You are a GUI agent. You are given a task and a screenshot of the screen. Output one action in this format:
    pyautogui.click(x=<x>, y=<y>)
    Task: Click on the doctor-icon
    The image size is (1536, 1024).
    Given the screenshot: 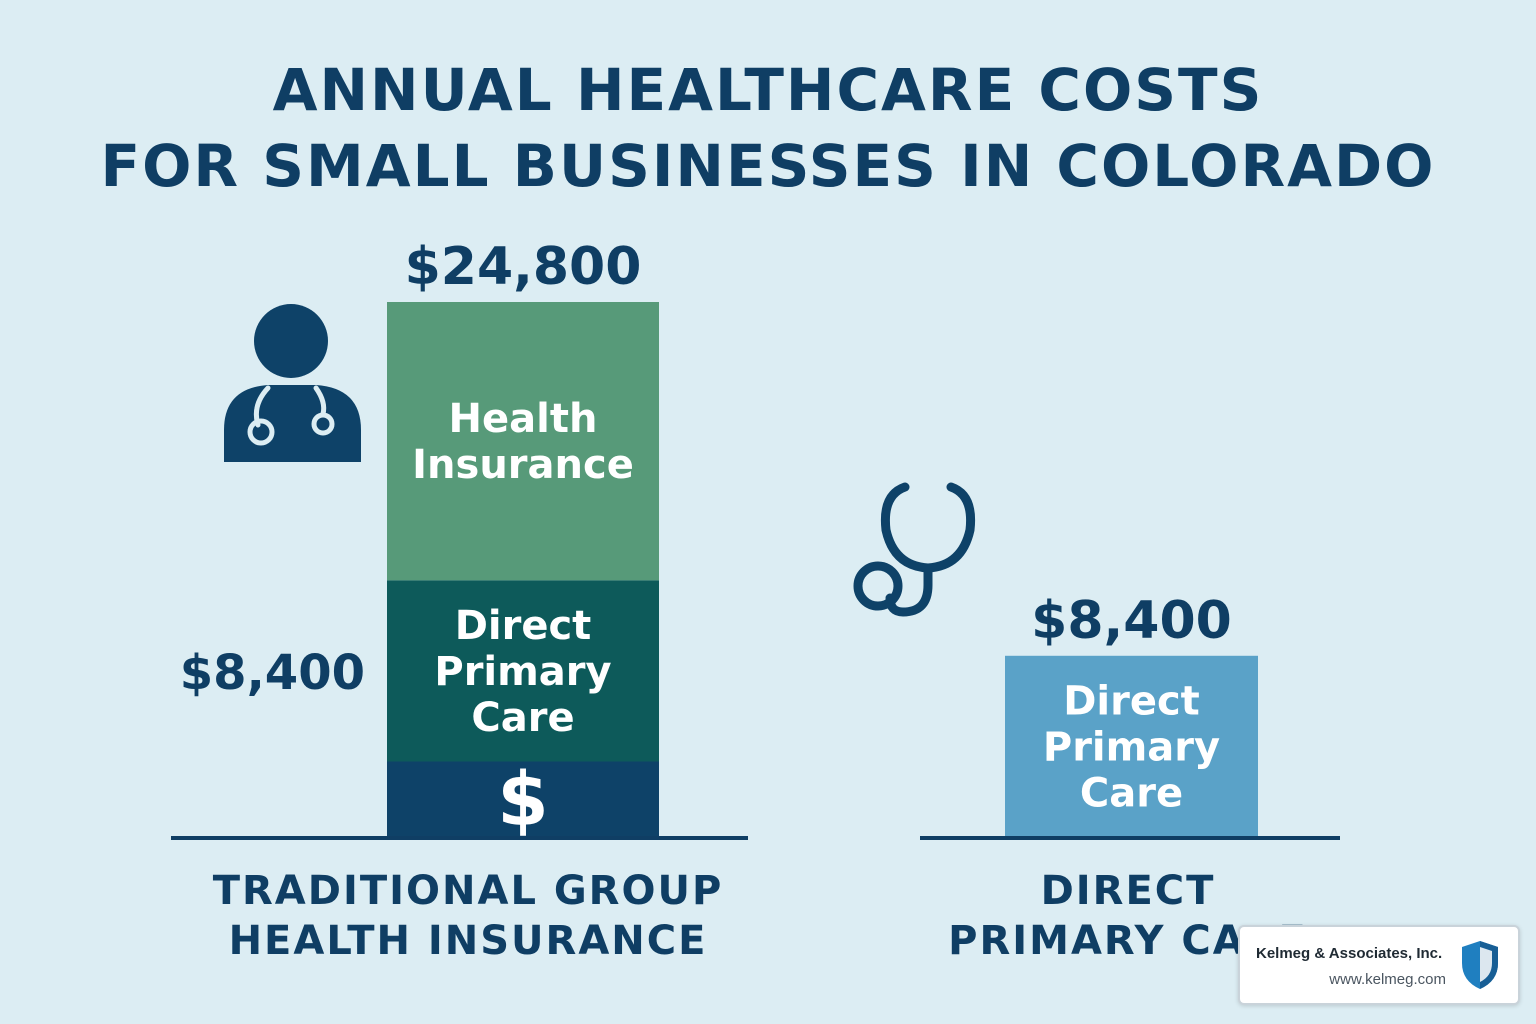 What is the action you would take?
    pyautogui.click(x=292, y=383)
    